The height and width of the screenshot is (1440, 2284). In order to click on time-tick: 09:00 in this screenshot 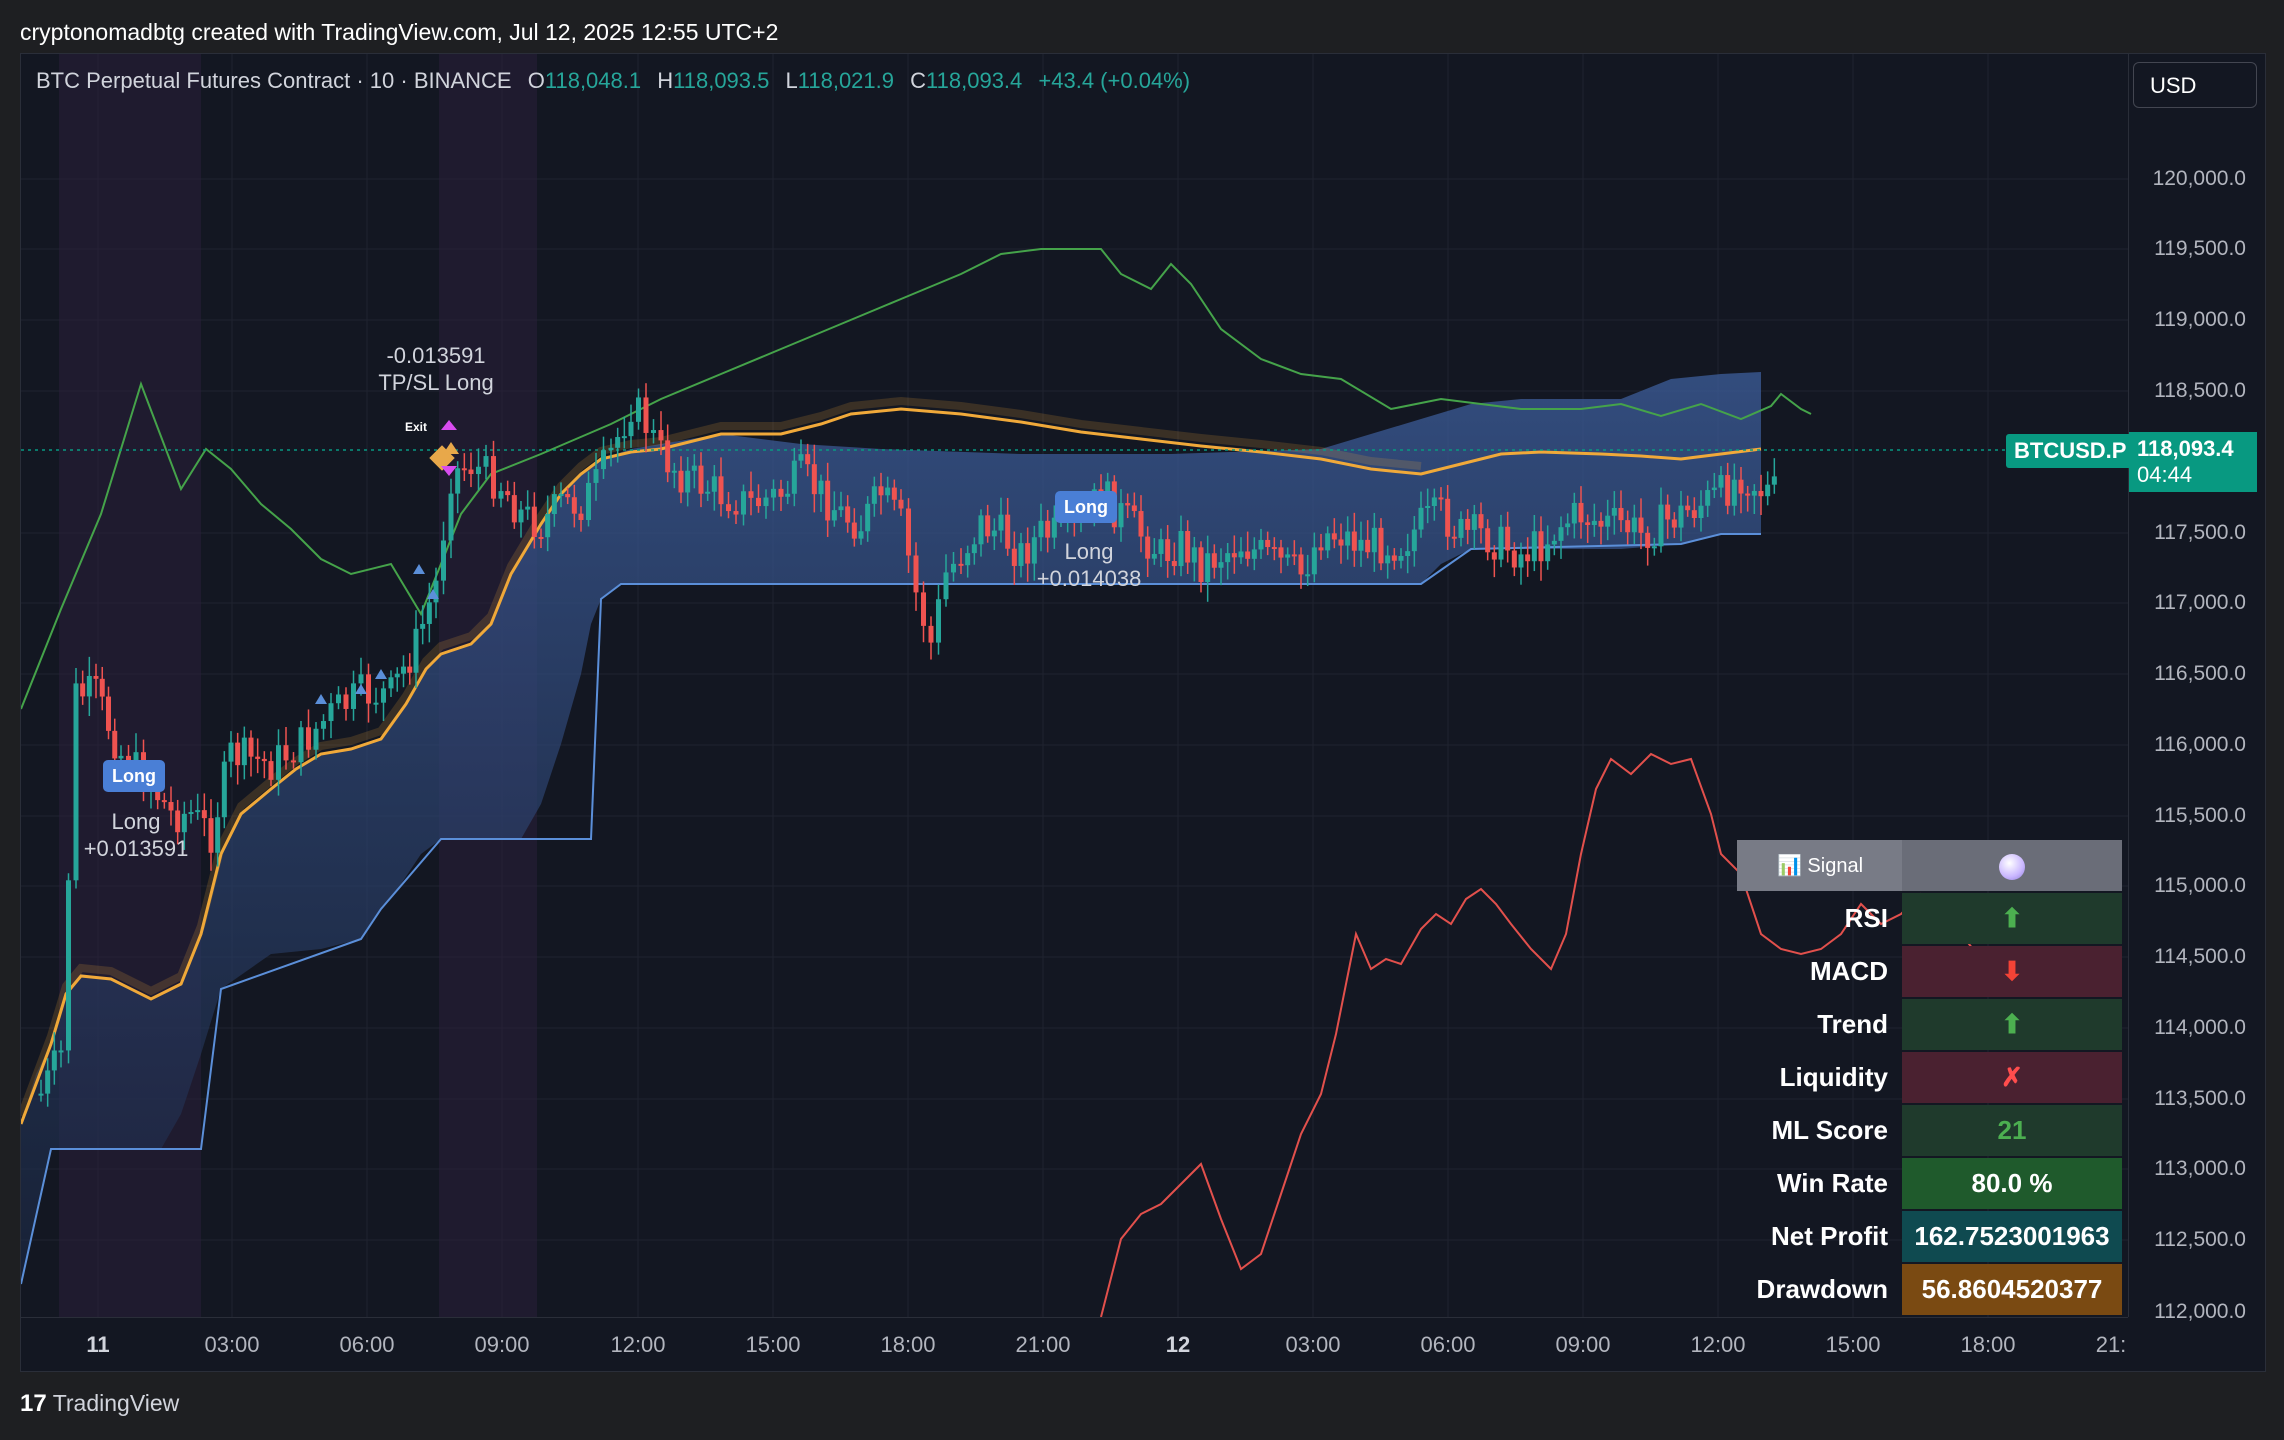, I will do `click(502, 1344)`.